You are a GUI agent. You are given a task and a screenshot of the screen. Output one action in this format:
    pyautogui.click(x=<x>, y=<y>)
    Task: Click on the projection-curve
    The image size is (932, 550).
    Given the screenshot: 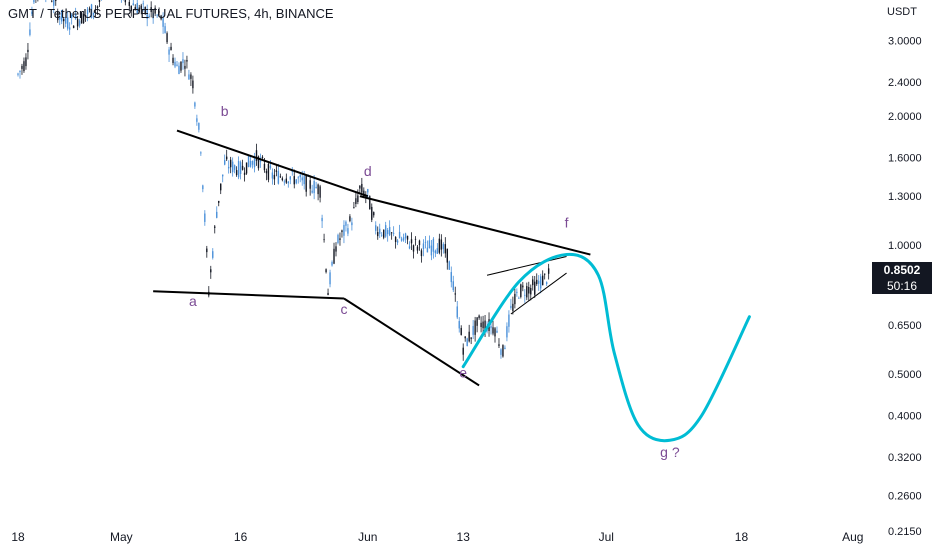 What is the action you would take?
    pyautogui.click(x=606, y=347)
    